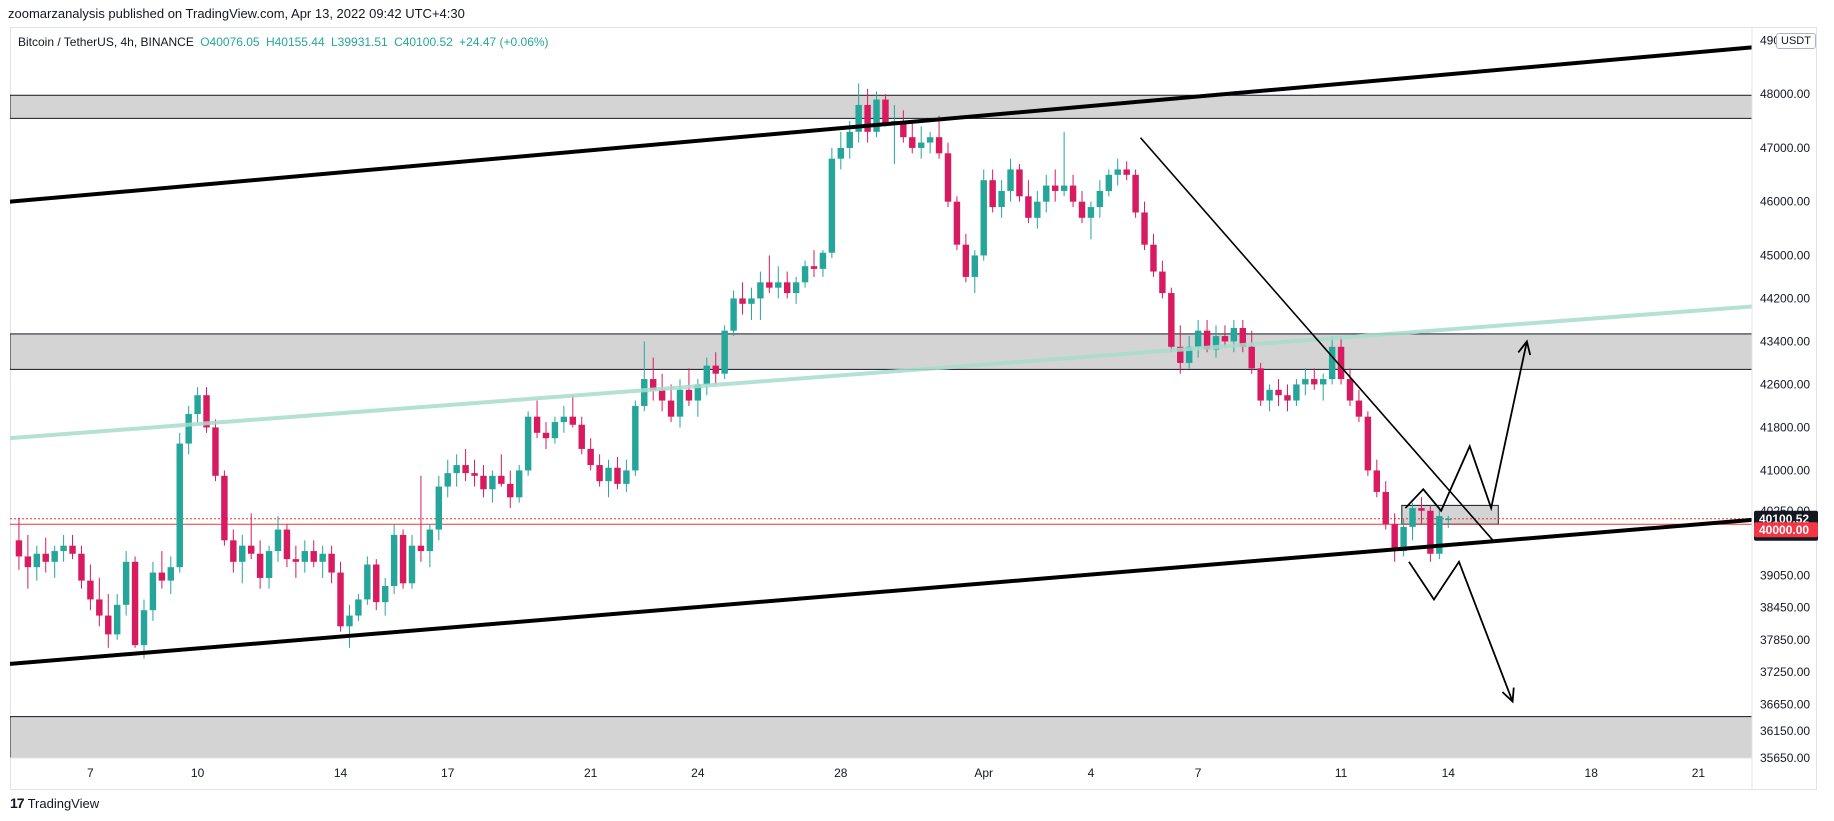 This screenshot has height=821, width=1834. What do you see at coordinates (1785, 608) in the screenshot?
I see `y-tick-label: 38450.00` at bounding box center [1785, 608].